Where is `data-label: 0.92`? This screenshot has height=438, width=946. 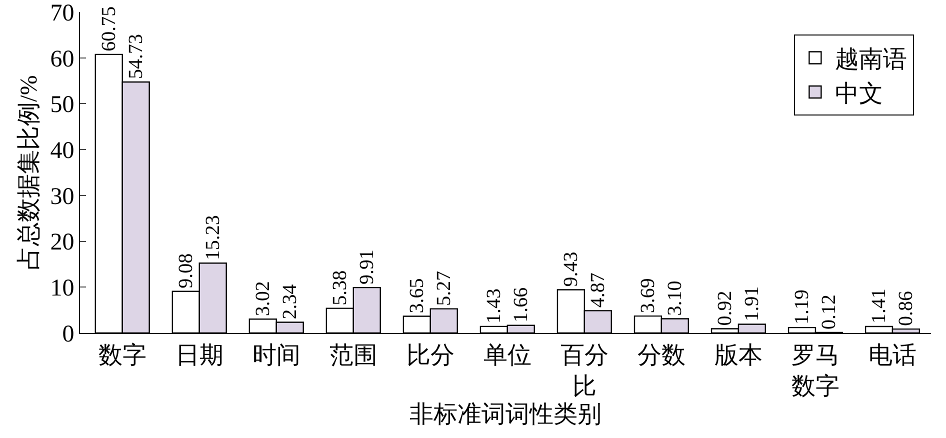 data-label: 0.92 is located at coordinates (725, 308).